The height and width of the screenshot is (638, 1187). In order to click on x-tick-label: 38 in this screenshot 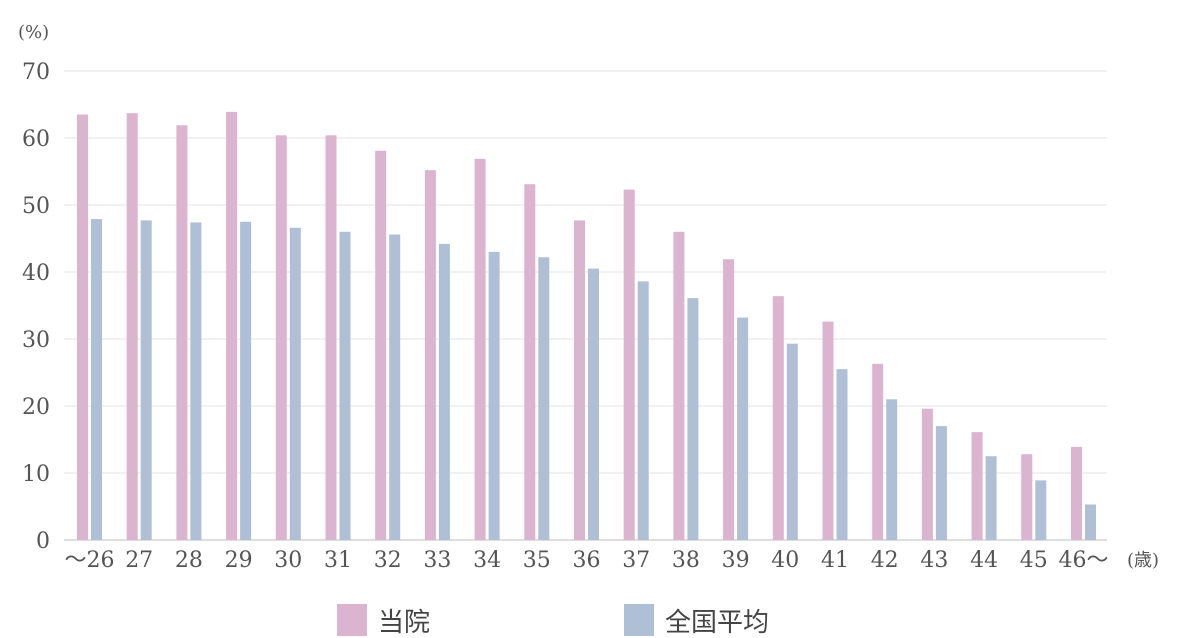, I will do `click(686, 560)`.